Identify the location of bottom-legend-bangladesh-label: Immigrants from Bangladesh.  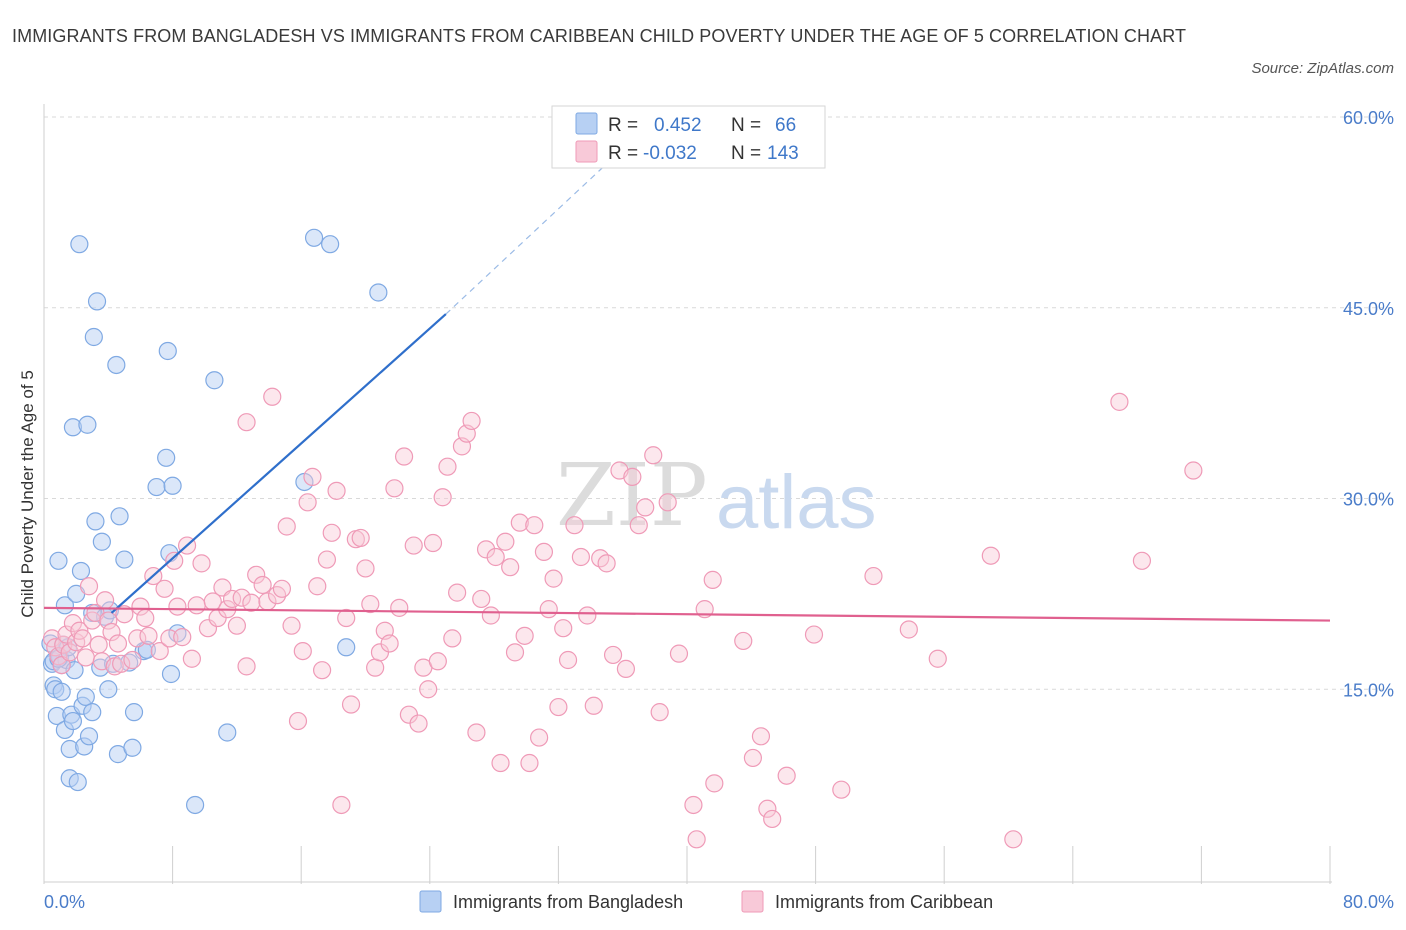
(568, 902).